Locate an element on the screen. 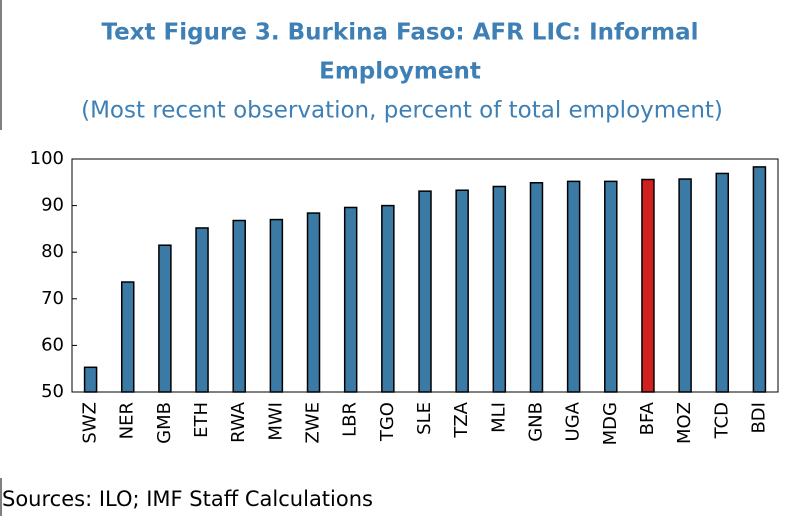 The width and height of the screenshot is (787, 516). x-tick-label: BFA is located at coordinates (647, 418).